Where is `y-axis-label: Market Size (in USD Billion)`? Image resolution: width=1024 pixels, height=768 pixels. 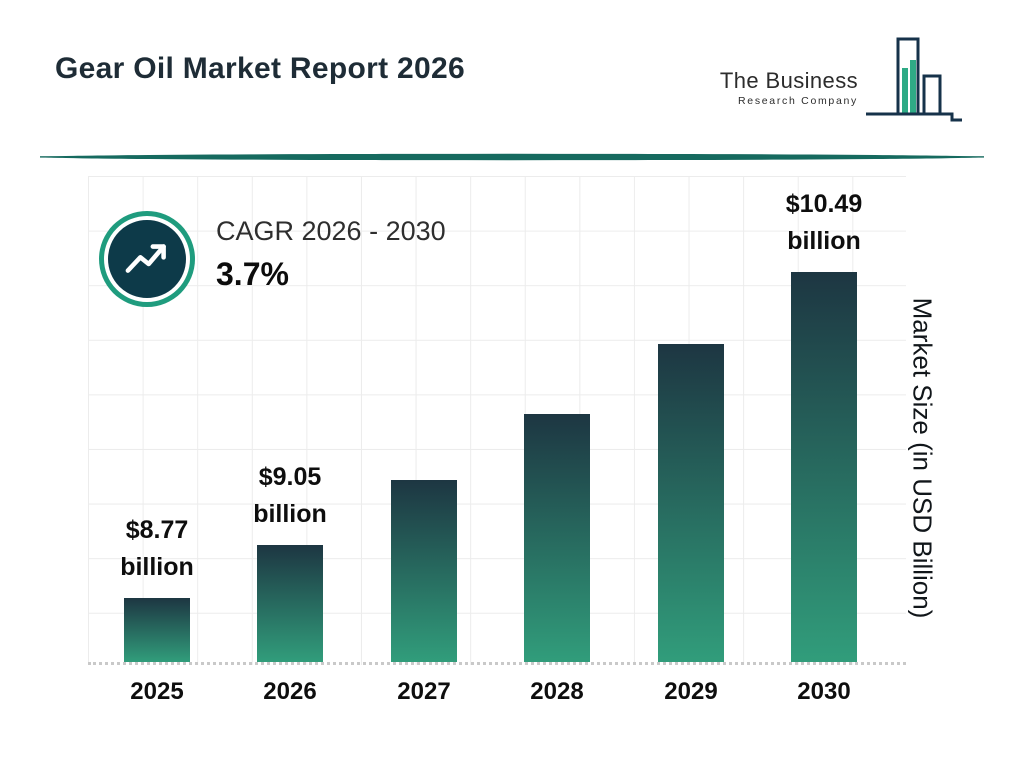
y-axis-label: Market Size (in USD Billion) is located at coordinates (922, 458).